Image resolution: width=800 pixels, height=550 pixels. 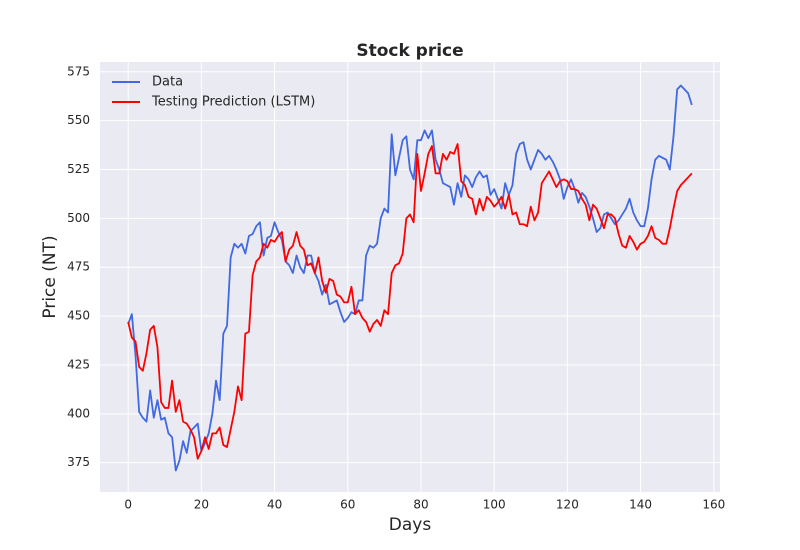 What do you see at coordinates (213, 92) in the screenshot?
I see `legend: Data Testing Prediction (LSTM)` at bounding box center [213, 92].